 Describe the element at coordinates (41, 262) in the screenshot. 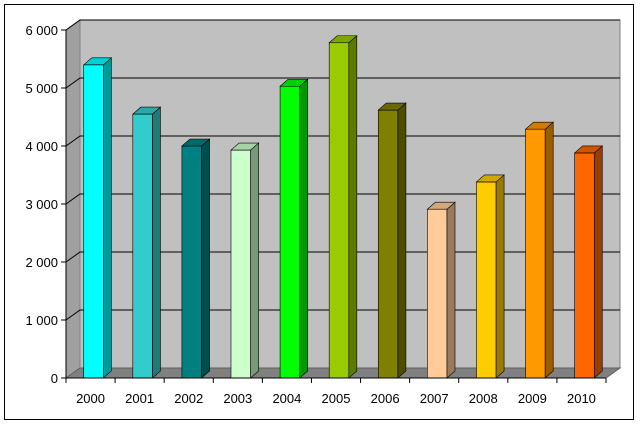

I see `y-tick-label: 2 000` at that location.